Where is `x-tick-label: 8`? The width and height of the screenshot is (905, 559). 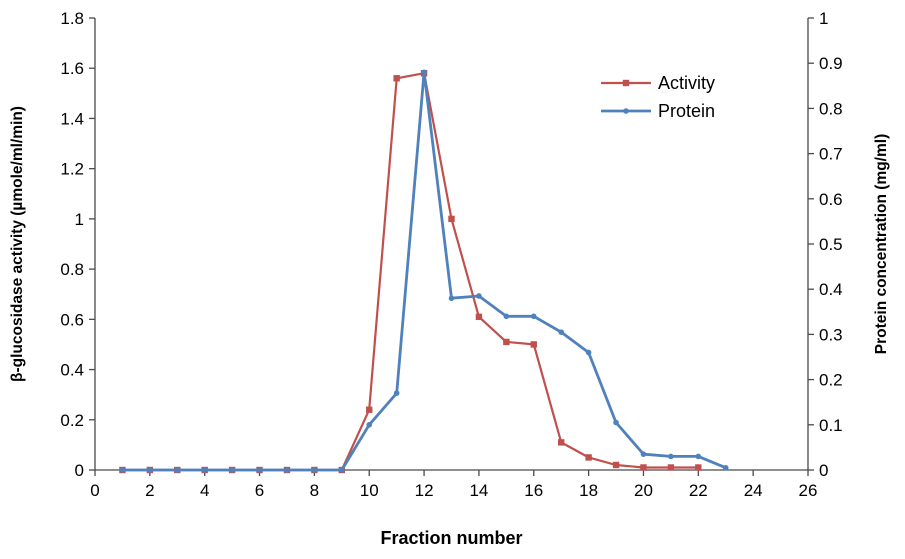 x-tick-label: 8 is located at coordinates (314, 490).